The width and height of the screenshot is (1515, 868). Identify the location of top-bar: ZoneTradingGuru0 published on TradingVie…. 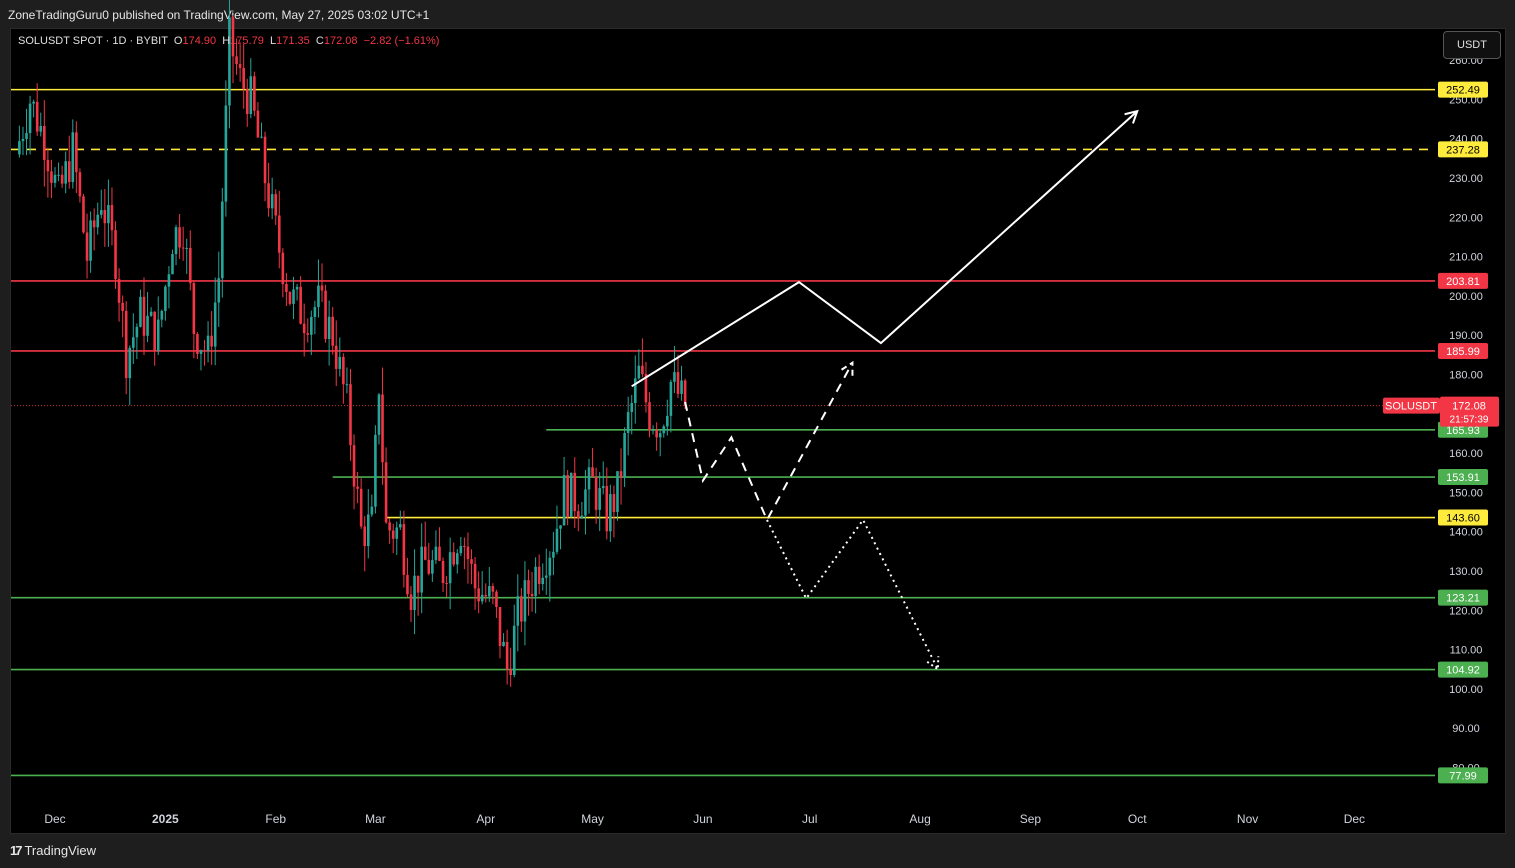
(757, 14).